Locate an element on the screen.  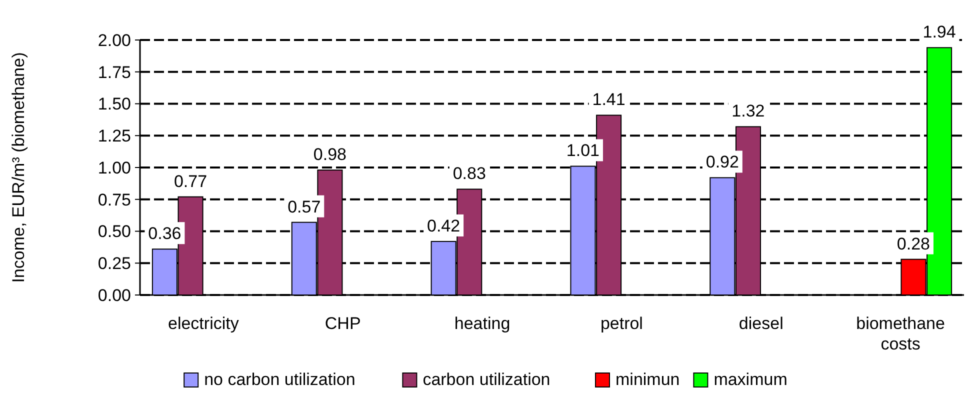
data-label: 0.98 is located at coordinates (329, 154).